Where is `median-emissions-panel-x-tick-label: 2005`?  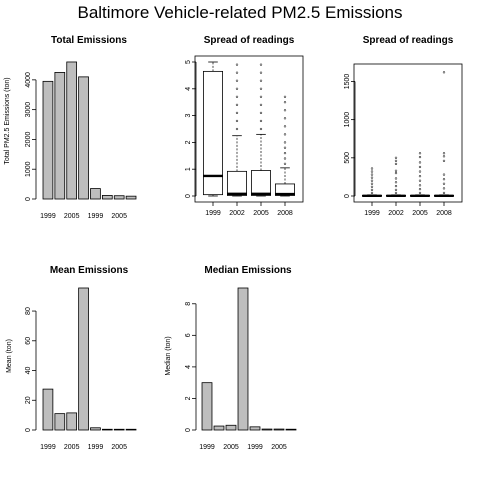 median-emissions-panel-x-tick-label: 2005 is located at coordinates (231, 447).